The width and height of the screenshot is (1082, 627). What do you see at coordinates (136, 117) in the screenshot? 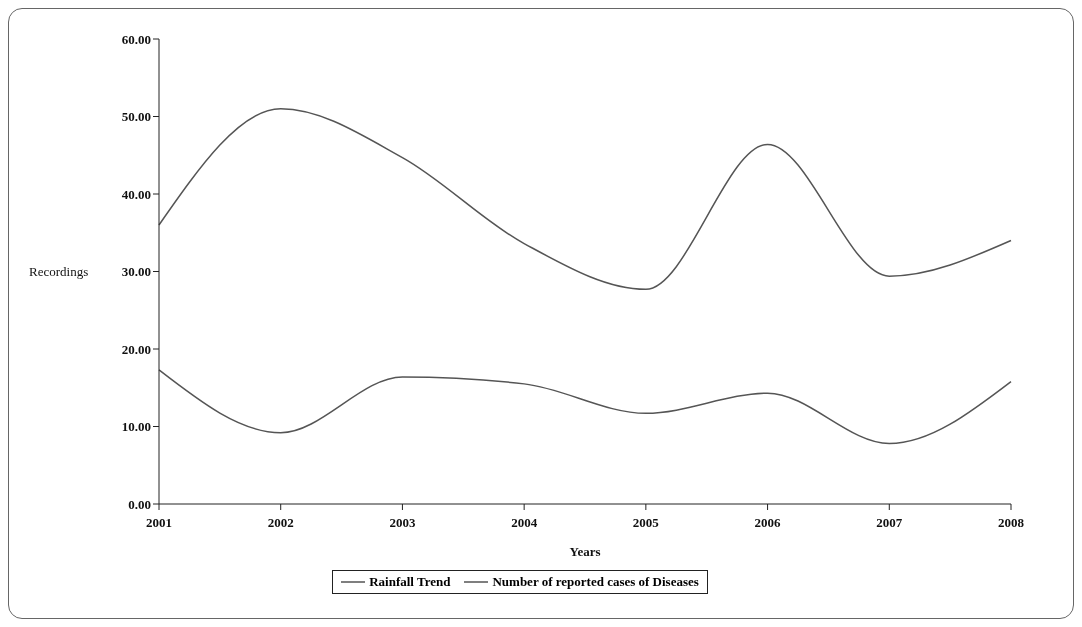
I see `y-tick-label: 50.00` at bounding box center [136, 117].